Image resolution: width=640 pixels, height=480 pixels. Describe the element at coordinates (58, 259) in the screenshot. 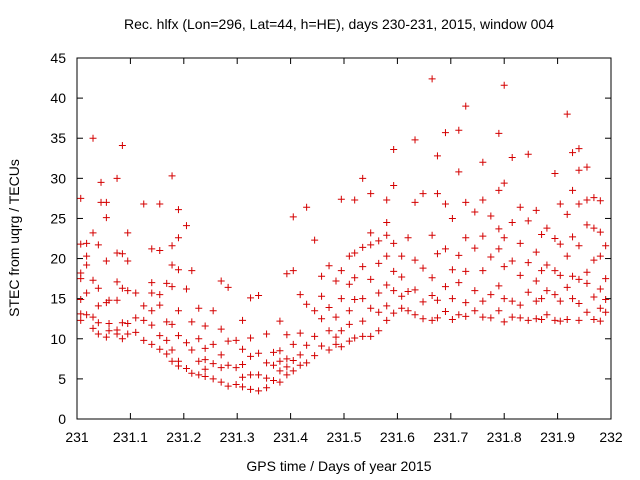

I see `y-tick-label: 20` at that location.